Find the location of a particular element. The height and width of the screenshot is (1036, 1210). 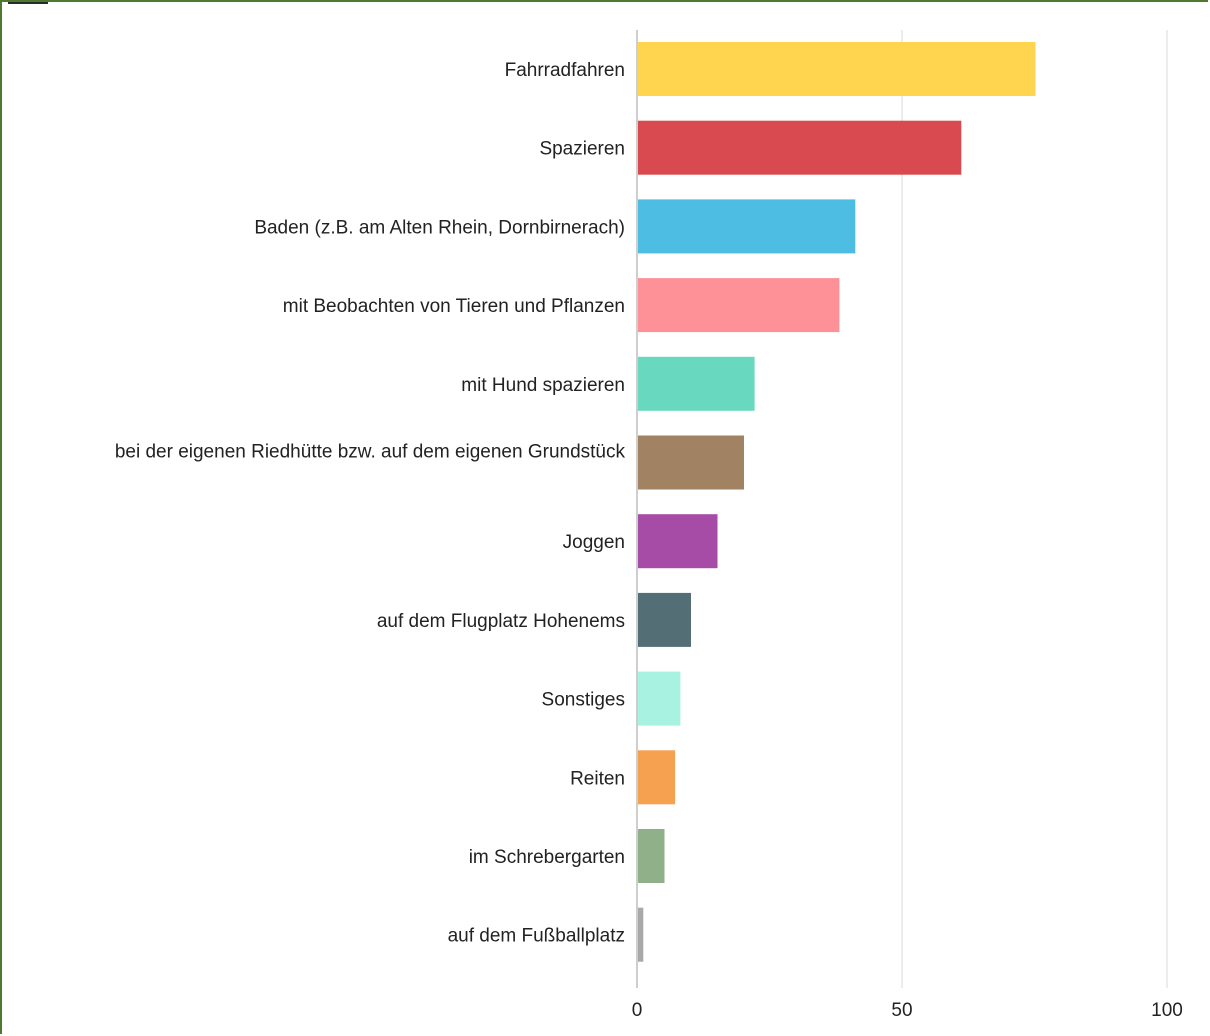

category-label-10: Reiten is located at coordinates (597, 778).